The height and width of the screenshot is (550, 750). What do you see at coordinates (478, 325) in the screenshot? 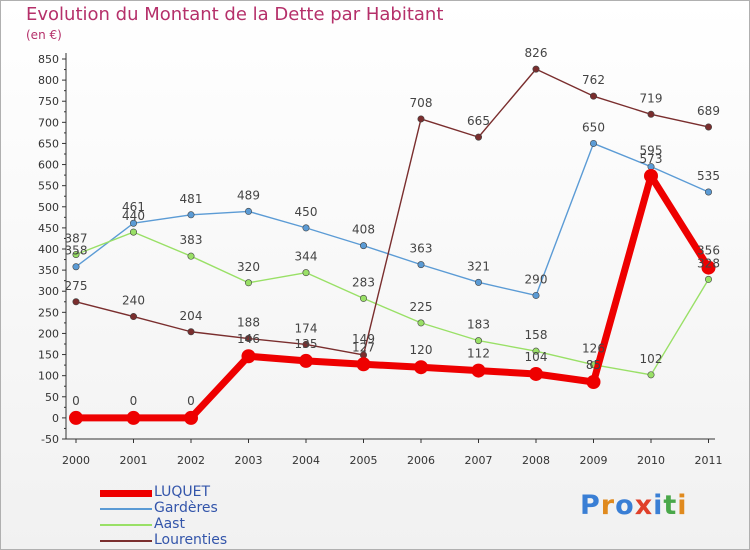
I see `data-label: 183` at bounding box center [478, 325].